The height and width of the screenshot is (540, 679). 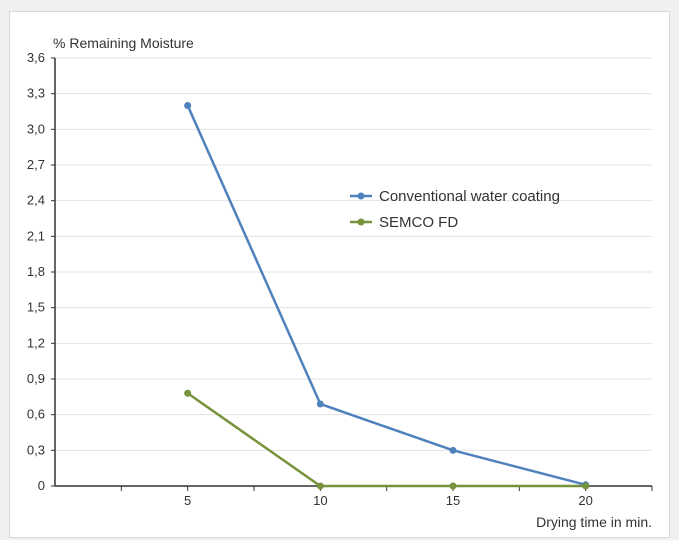 I want to click on y-tick-label: 3,6, so click(x=36, y=57).